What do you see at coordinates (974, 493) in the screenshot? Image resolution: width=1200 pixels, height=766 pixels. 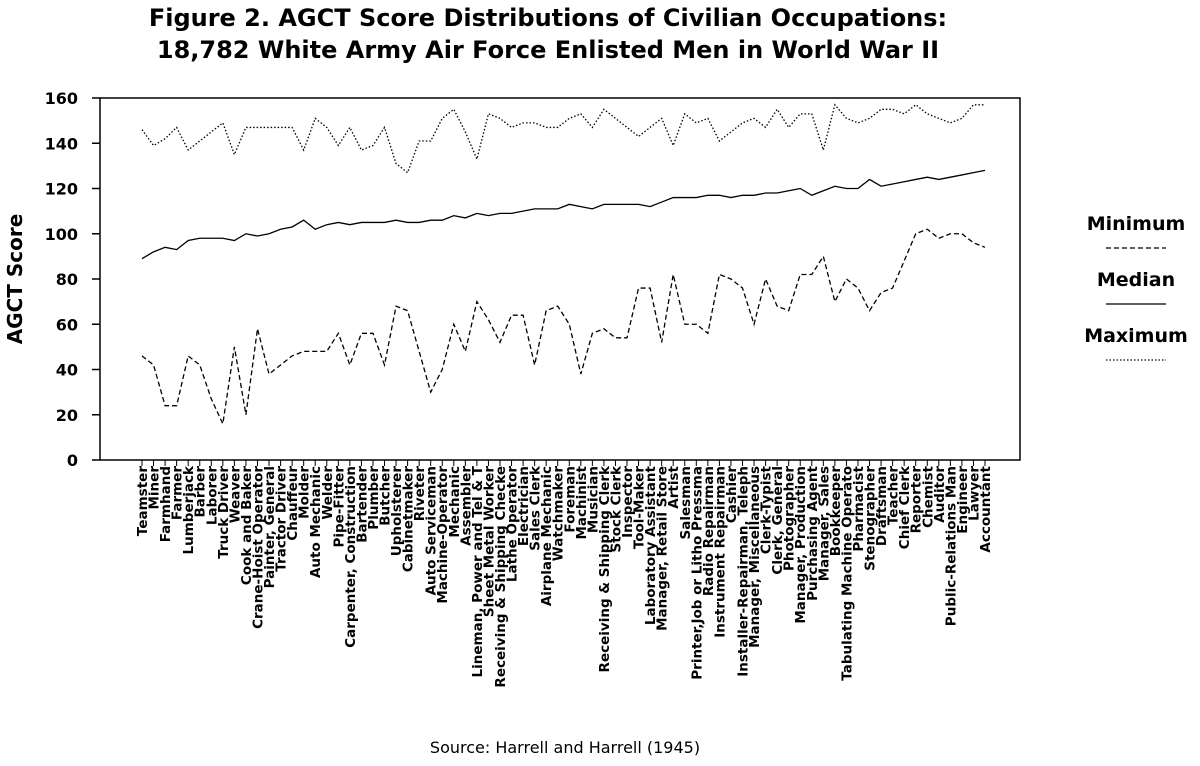 I see `x-tick-label: Lawyer` at bounding box center [974, 493].